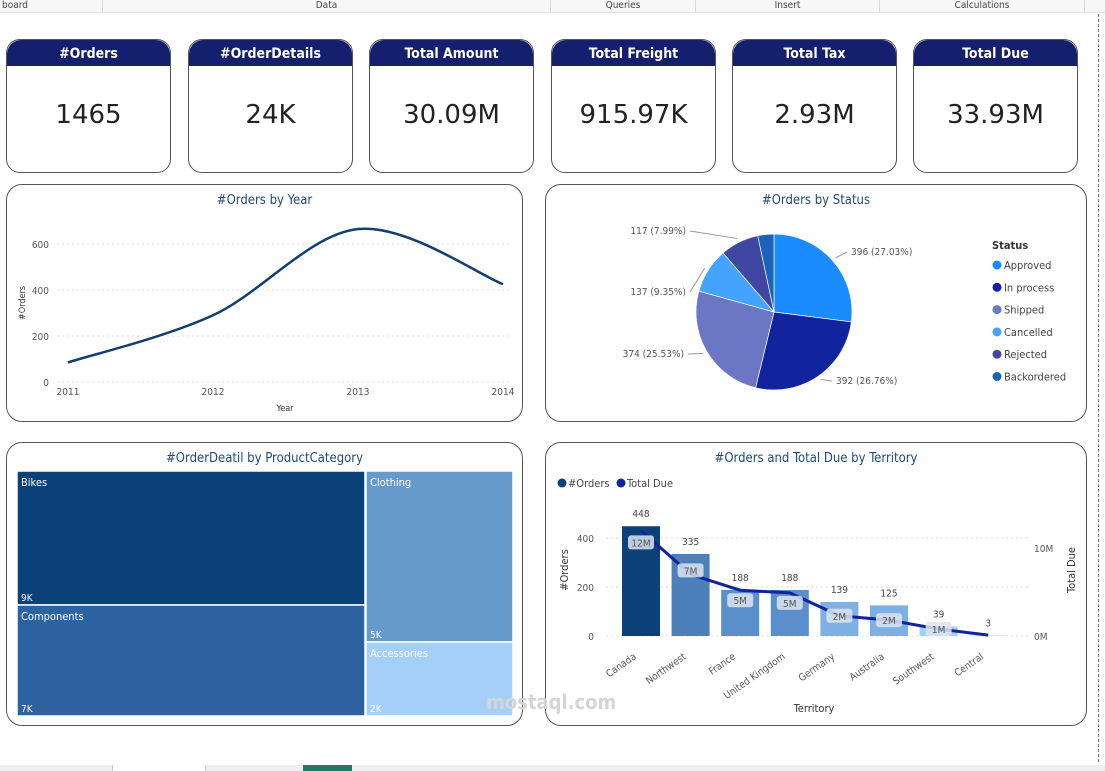  I want to click on tile-name: Accessories, so click(399, 653).